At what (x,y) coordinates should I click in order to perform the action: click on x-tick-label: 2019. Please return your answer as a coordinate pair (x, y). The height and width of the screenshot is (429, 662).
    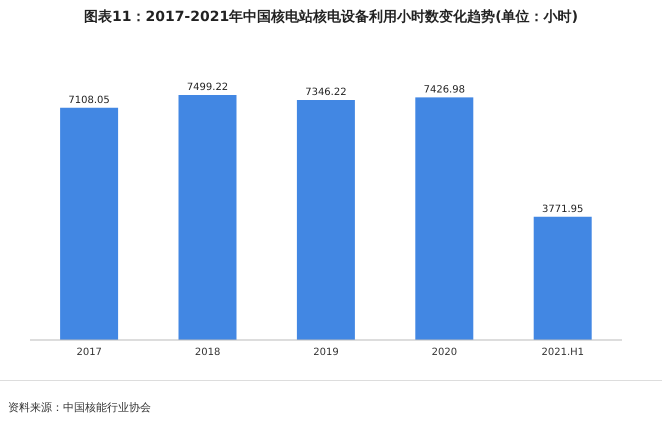
    Looking at the image, I should click on (326, 352).